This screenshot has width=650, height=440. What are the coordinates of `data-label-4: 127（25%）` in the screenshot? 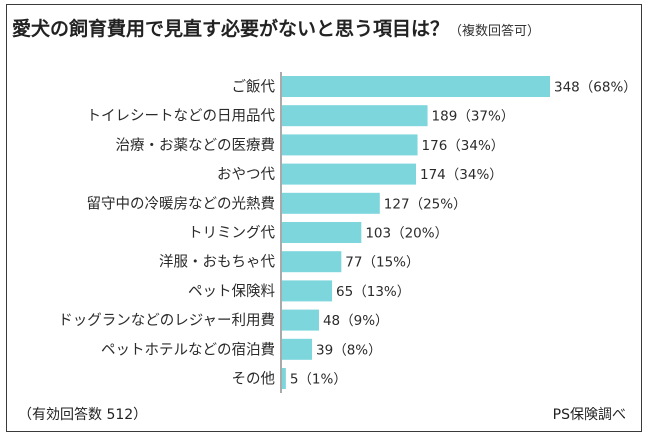 It's located at (425, 204).